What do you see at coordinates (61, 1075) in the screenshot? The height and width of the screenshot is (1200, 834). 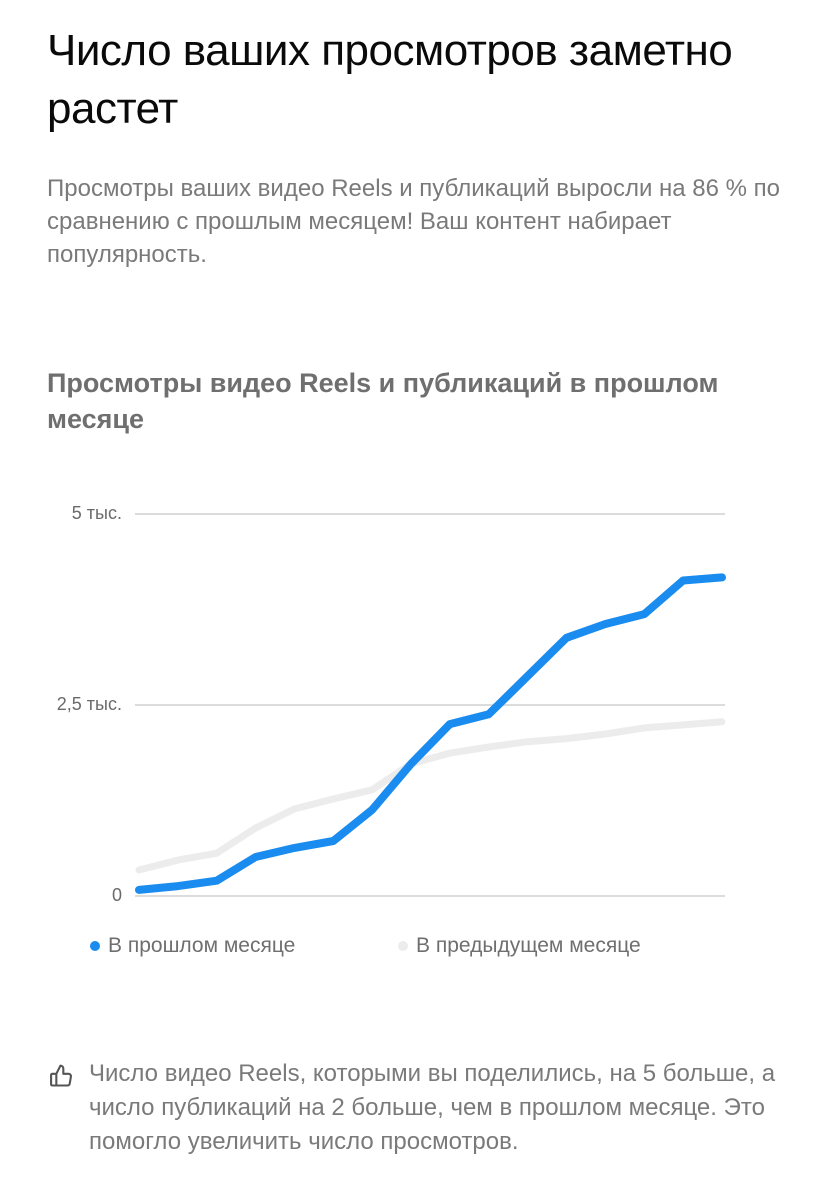 I see `thumbs-up-icon` at bounding box center [61, 1075].